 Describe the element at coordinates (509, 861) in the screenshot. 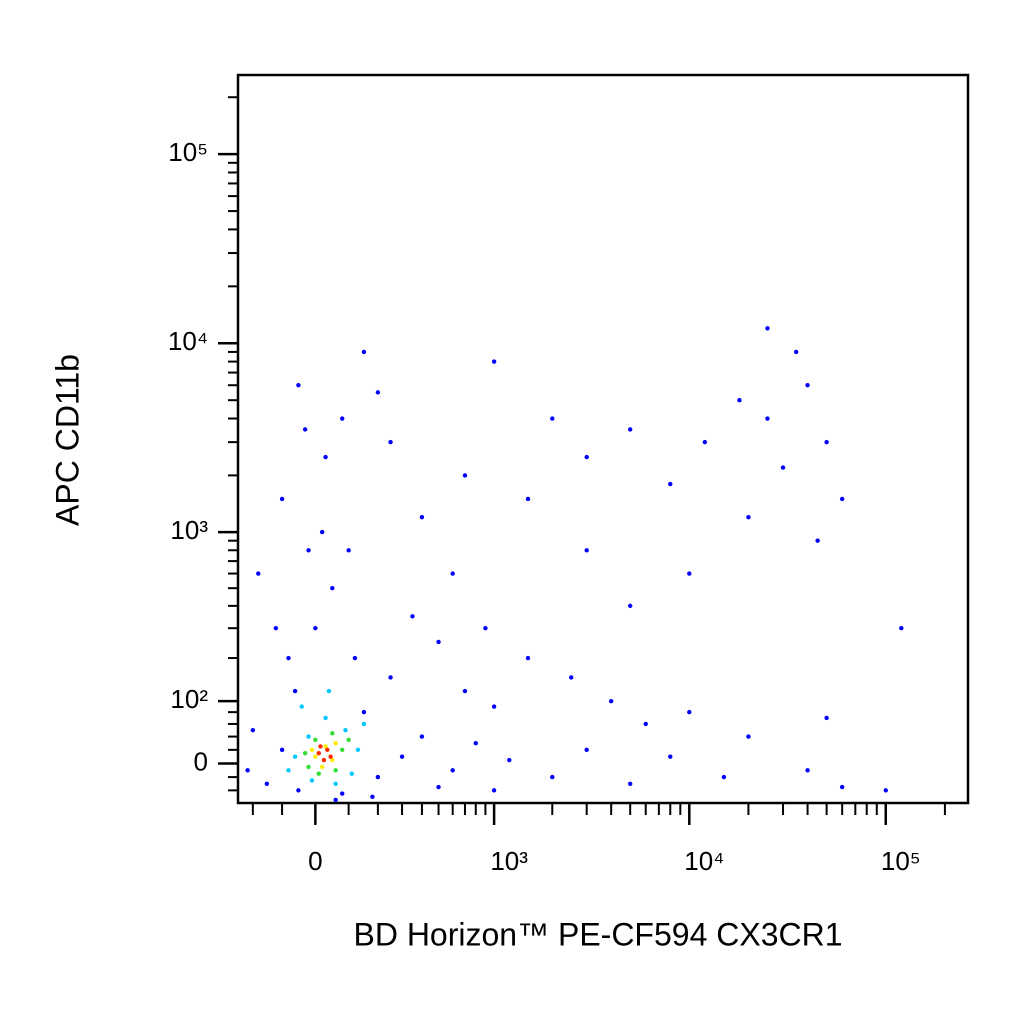

I see `x-tick-label: 10³` at that location.